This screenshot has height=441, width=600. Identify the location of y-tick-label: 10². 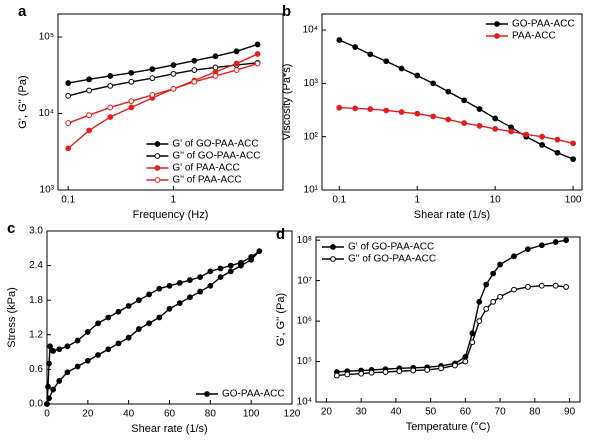
(311, 136).